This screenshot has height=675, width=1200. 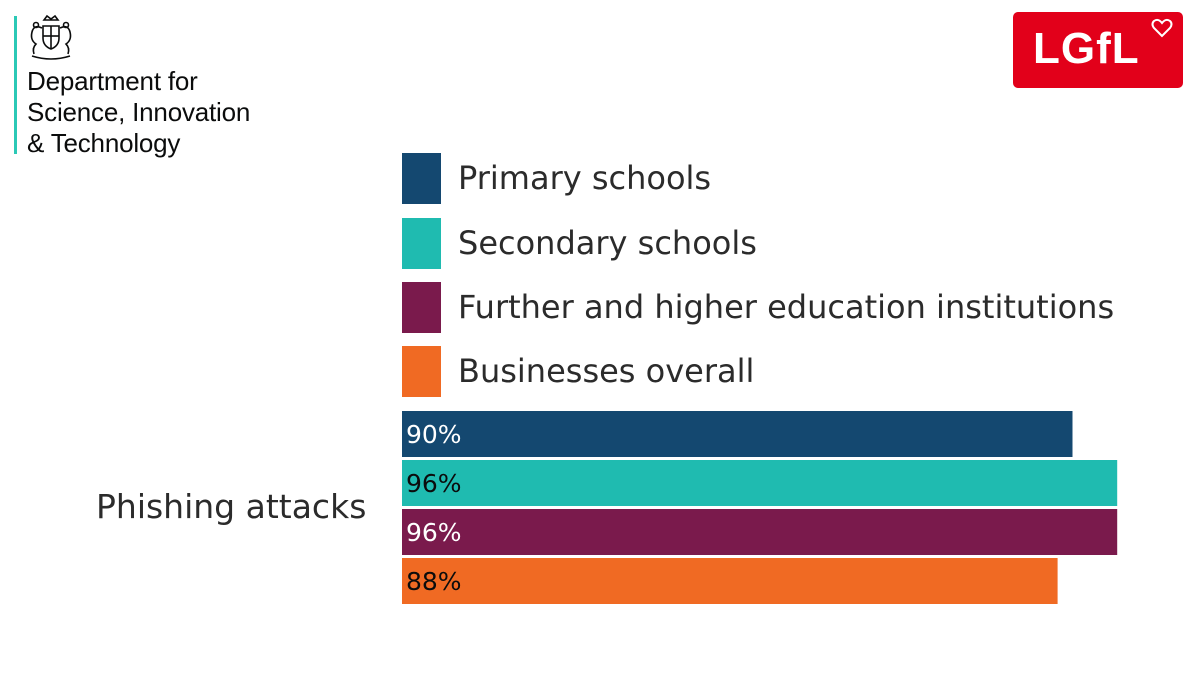 What do you see at coordinates (434, 532) in the screenshot?
I see `bar-3-value-label: 96%` at bounding box center [434, 532].